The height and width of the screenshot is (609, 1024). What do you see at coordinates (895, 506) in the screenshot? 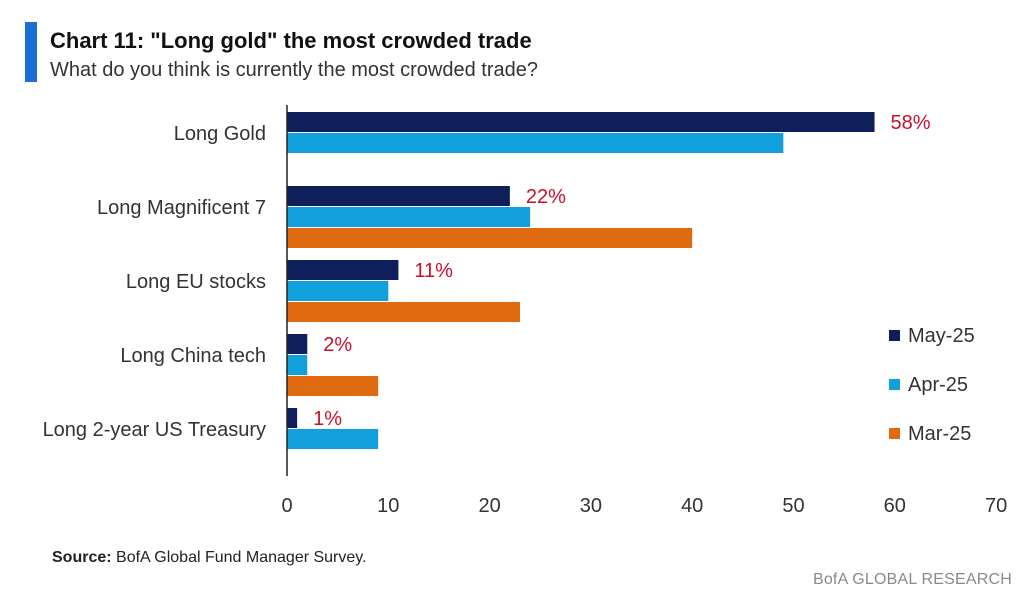
I see `x-tick-label-60: 60` at bounding box center [895, 506].